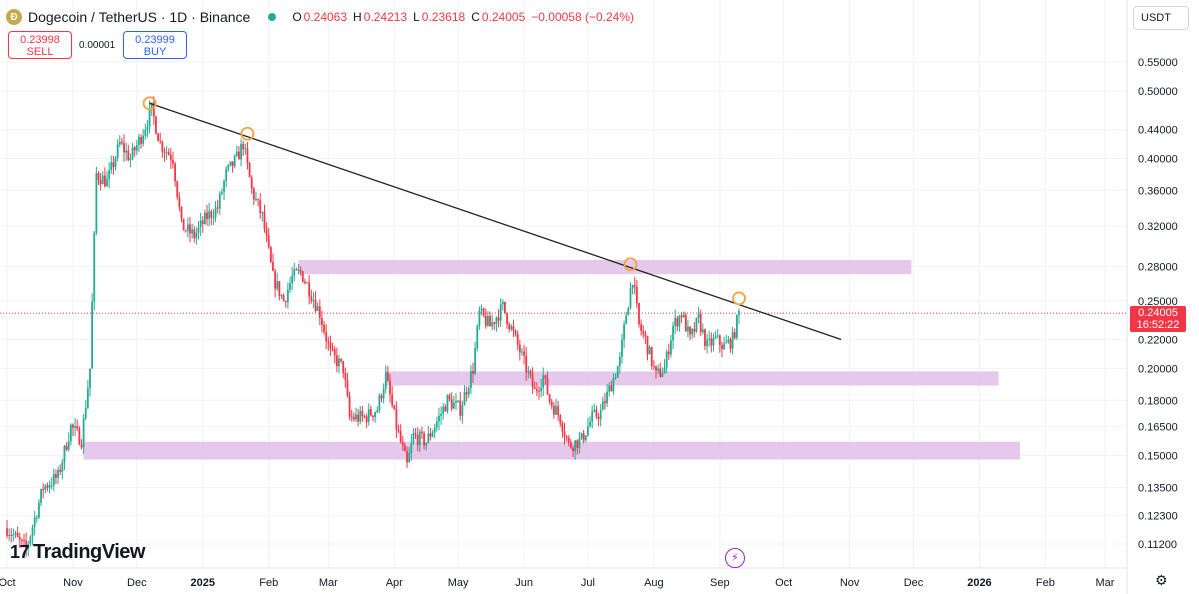  Describe the element at coordinates (1161, 580) in the screenshot. I see `gear-icon: ⚙` at that location.